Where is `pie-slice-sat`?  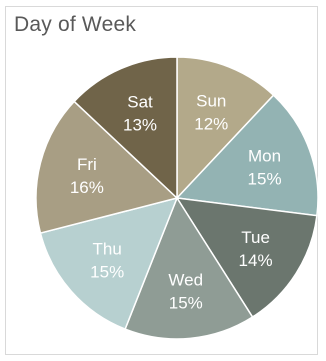 pie-slice-sat is located at coordinates (125, 128).